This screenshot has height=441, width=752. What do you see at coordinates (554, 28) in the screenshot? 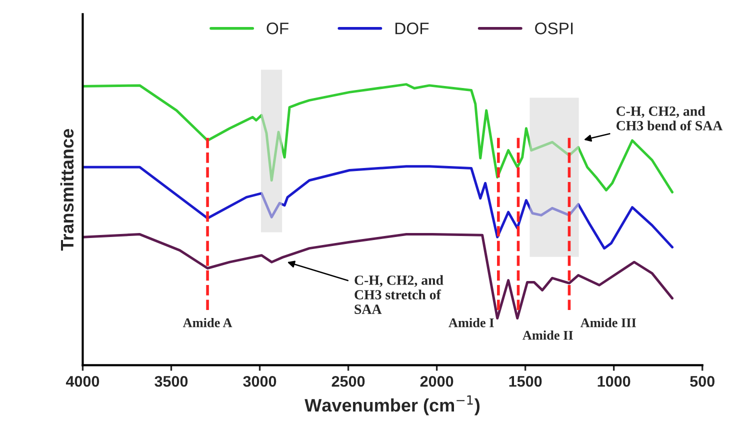
I see `legend-label: OSPI` at bounding box center [554, 28].